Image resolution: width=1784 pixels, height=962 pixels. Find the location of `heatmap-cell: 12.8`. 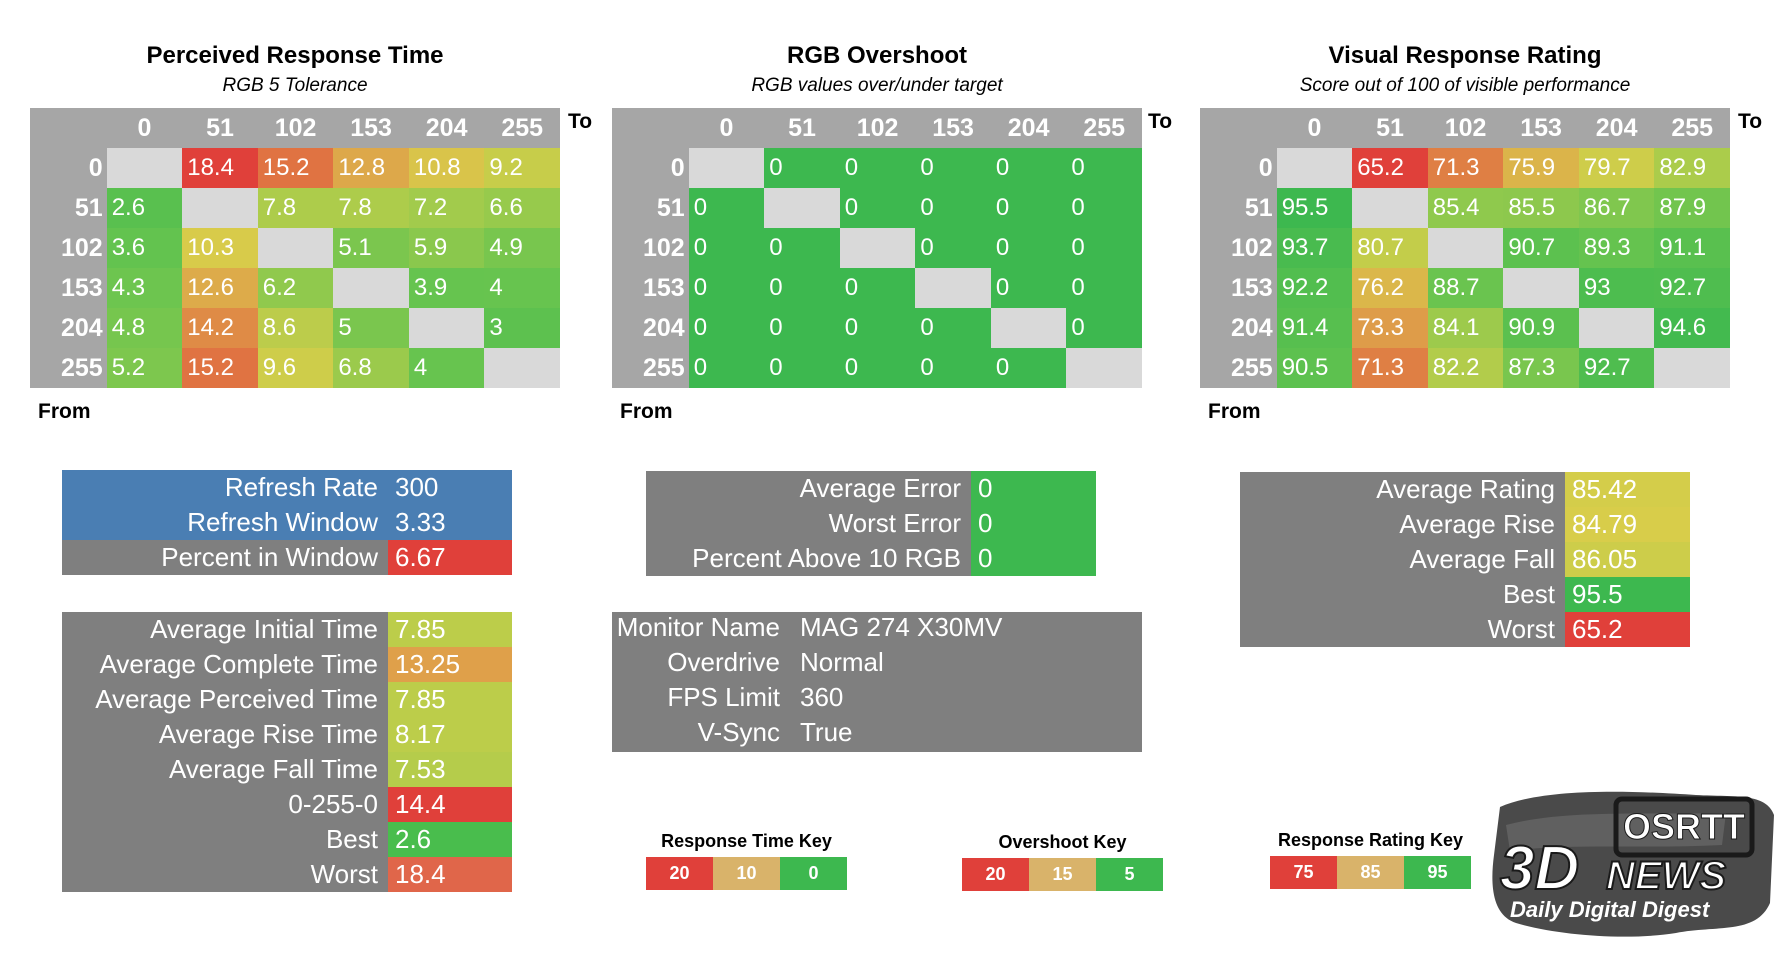

heatmap-cell: 12.8 is located at coordinates (371, 168).